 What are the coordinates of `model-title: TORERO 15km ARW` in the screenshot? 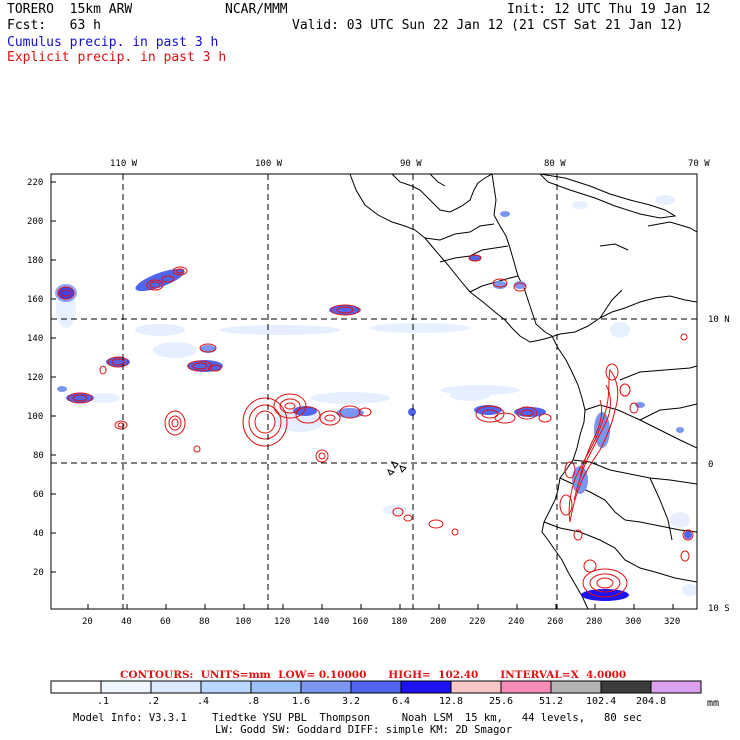 It's located at (70, 9).